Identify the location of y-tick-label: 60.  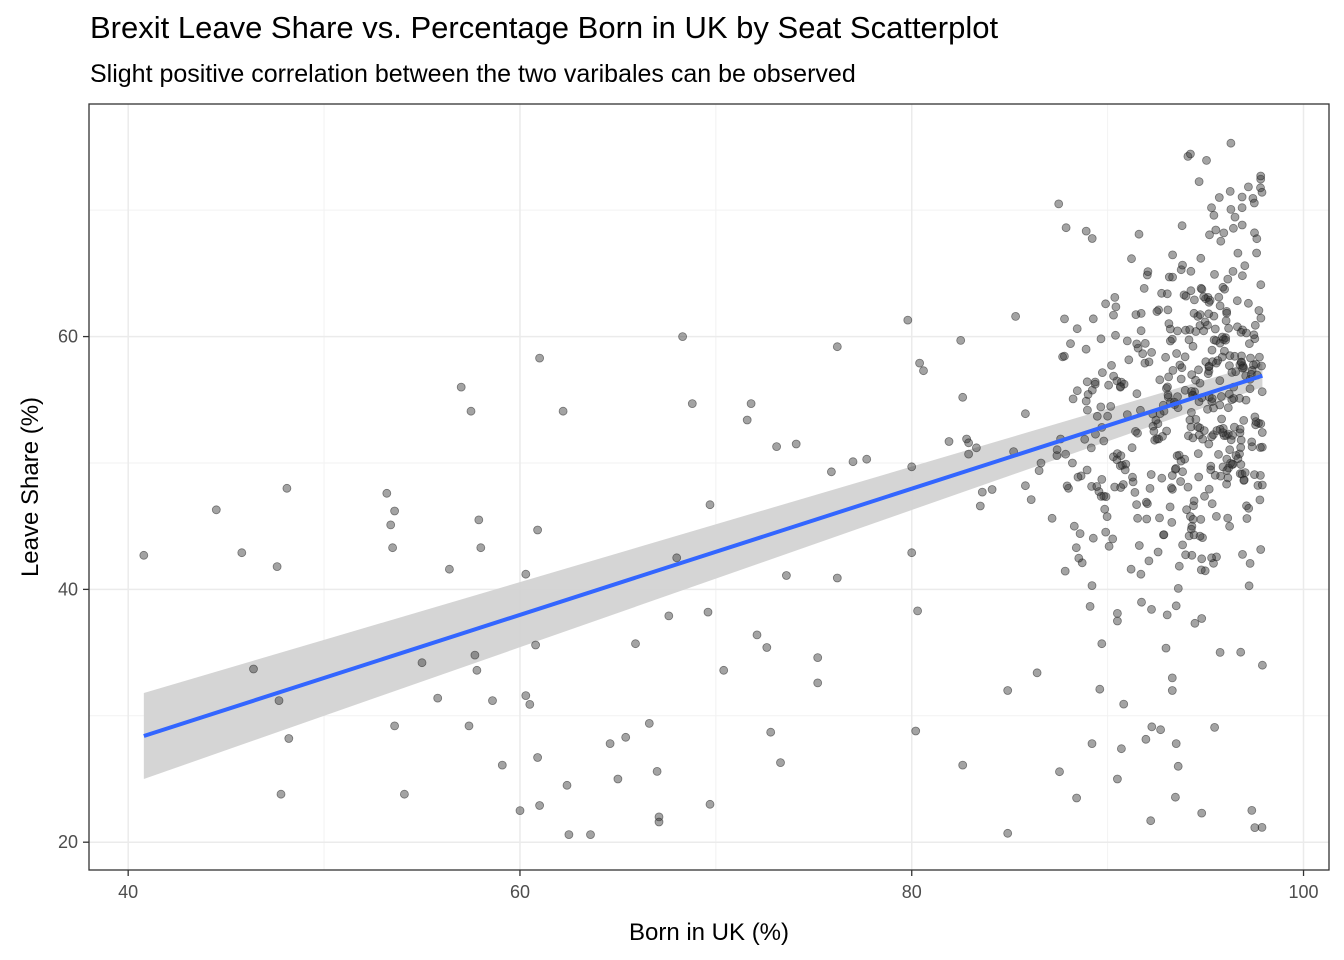
(68, 337).